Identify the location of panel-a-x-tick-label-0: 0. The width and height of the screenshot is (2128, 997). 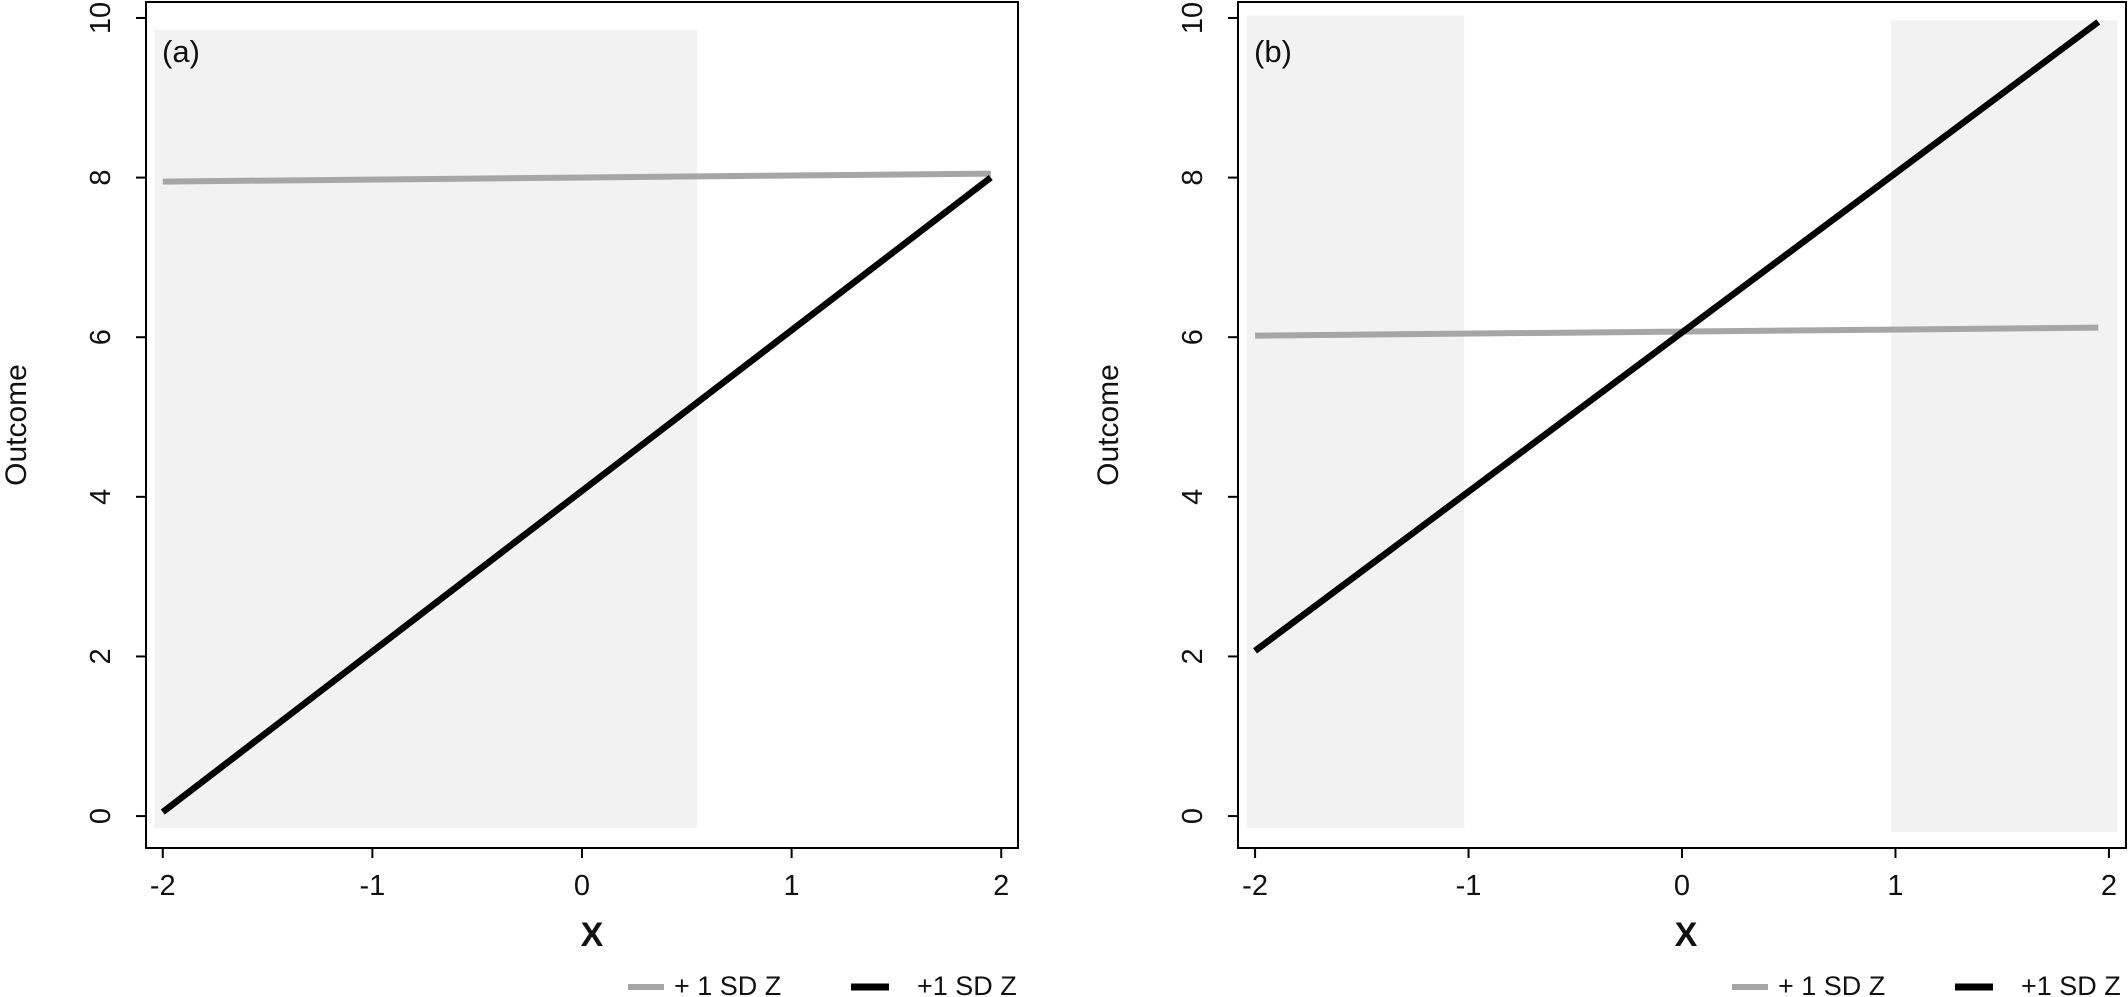
(582, 886).